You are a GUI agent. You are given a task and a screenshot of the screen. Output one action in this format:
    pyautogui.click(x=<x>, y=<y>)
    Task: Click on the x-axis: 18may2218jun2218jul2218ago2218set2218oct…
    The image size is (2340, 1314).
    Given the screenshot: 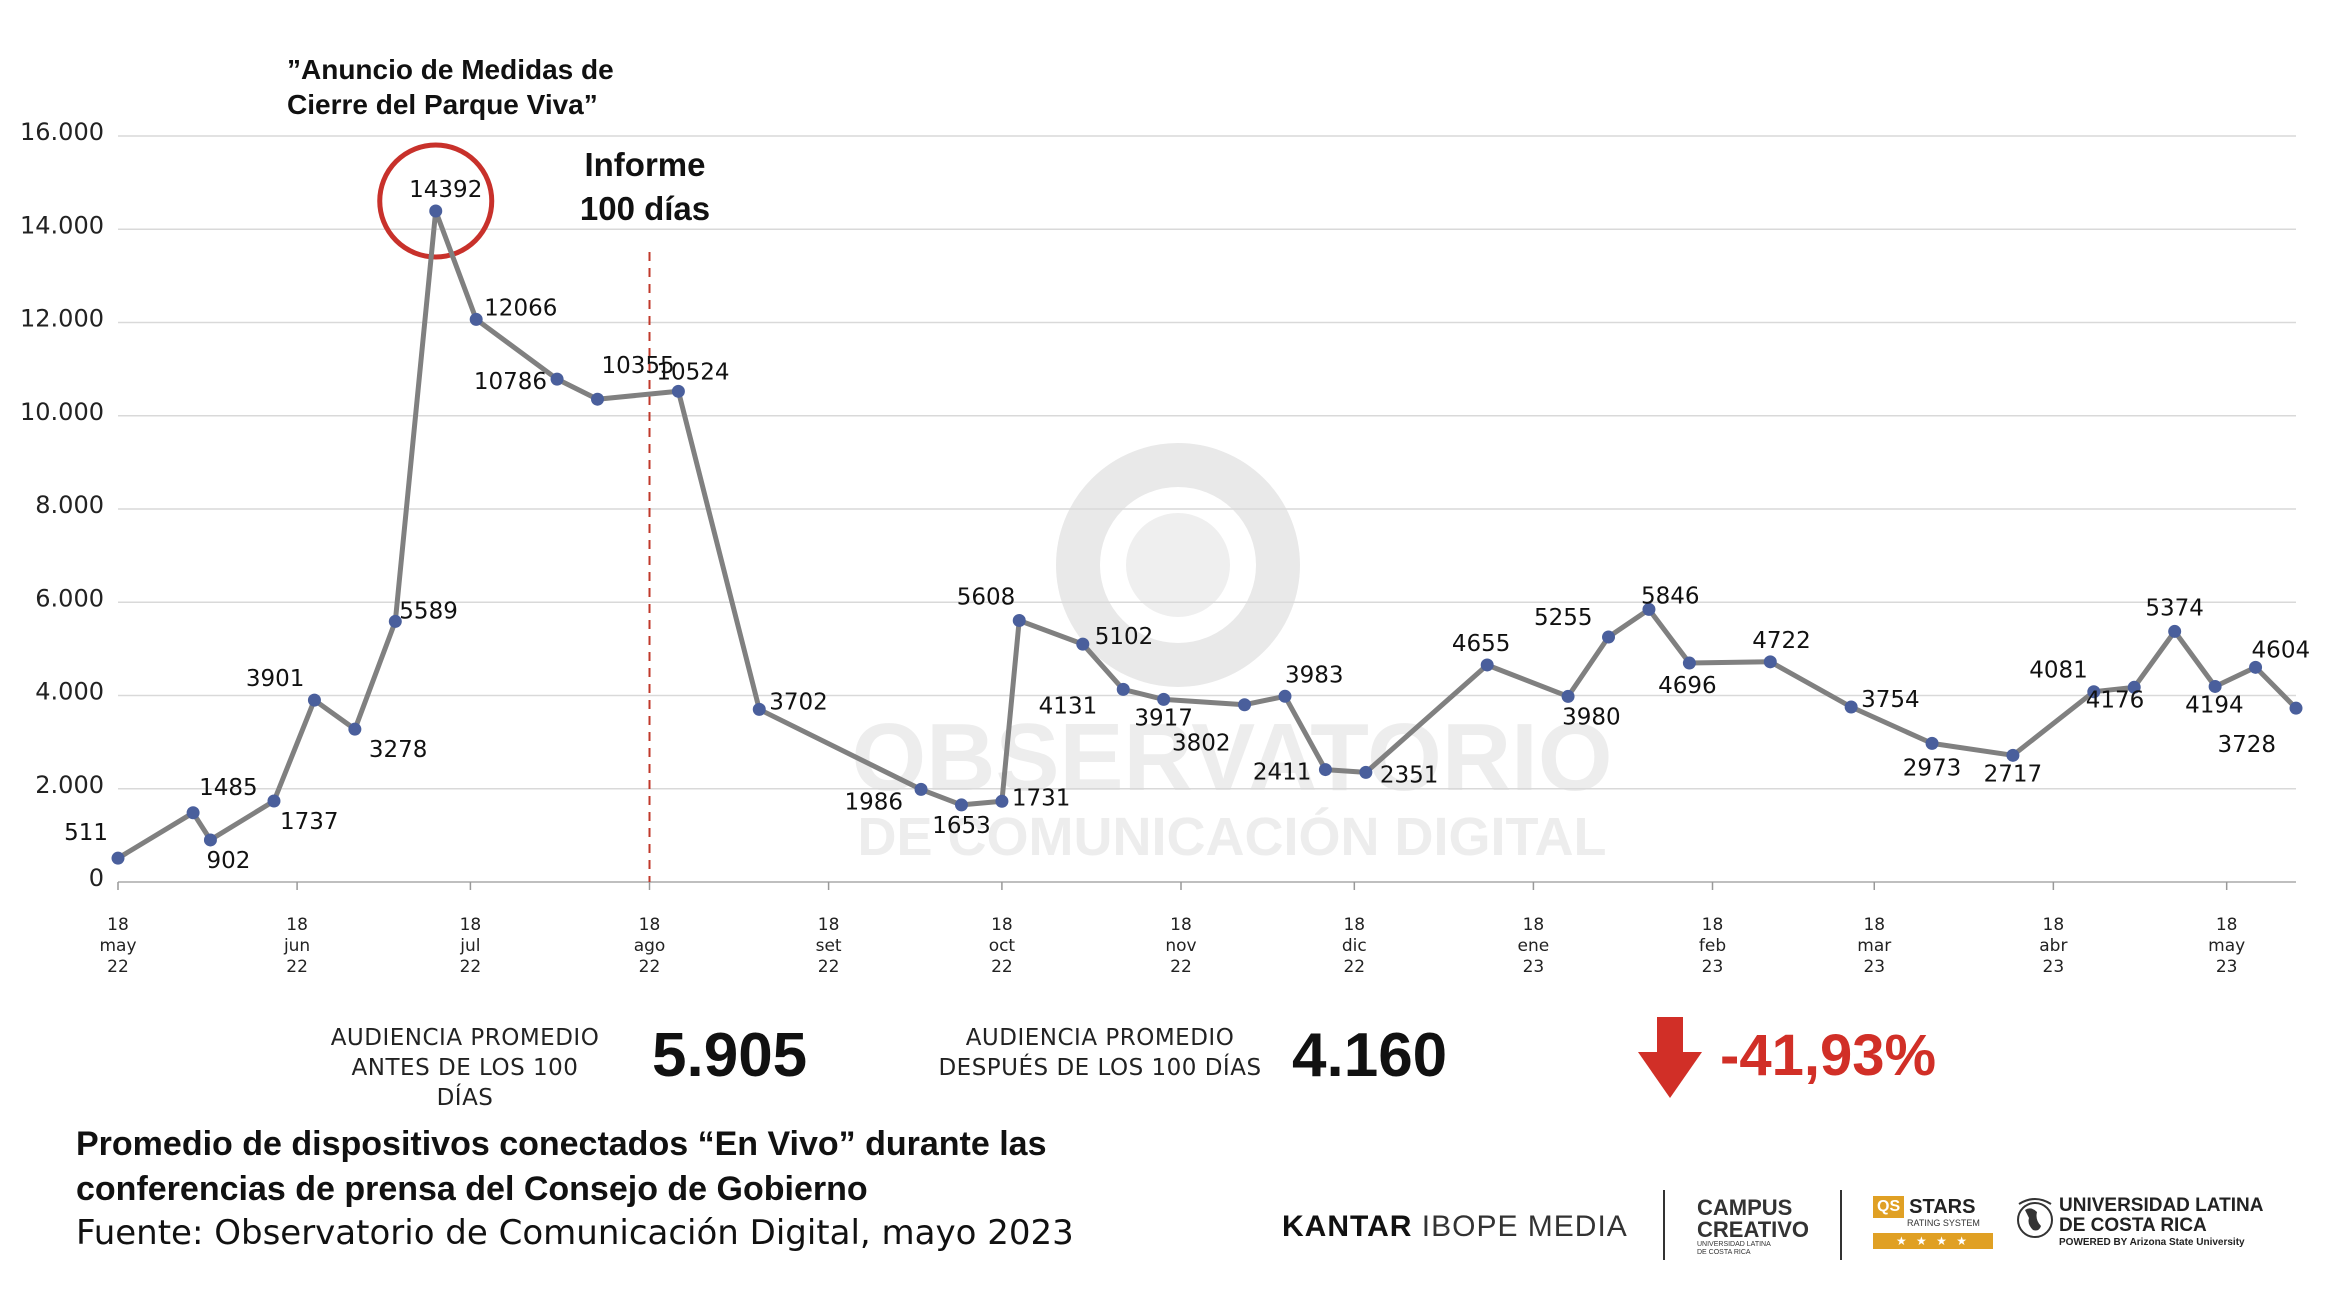 What is the action you would take?
    pyautogui.click(x=1172, y=929)
    